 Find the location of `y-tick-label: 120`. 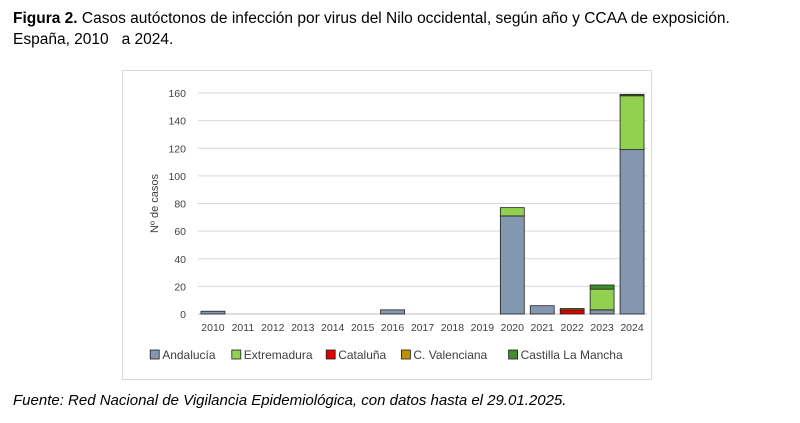

y-tick-label: 120 is located at coordinates (177, 149).